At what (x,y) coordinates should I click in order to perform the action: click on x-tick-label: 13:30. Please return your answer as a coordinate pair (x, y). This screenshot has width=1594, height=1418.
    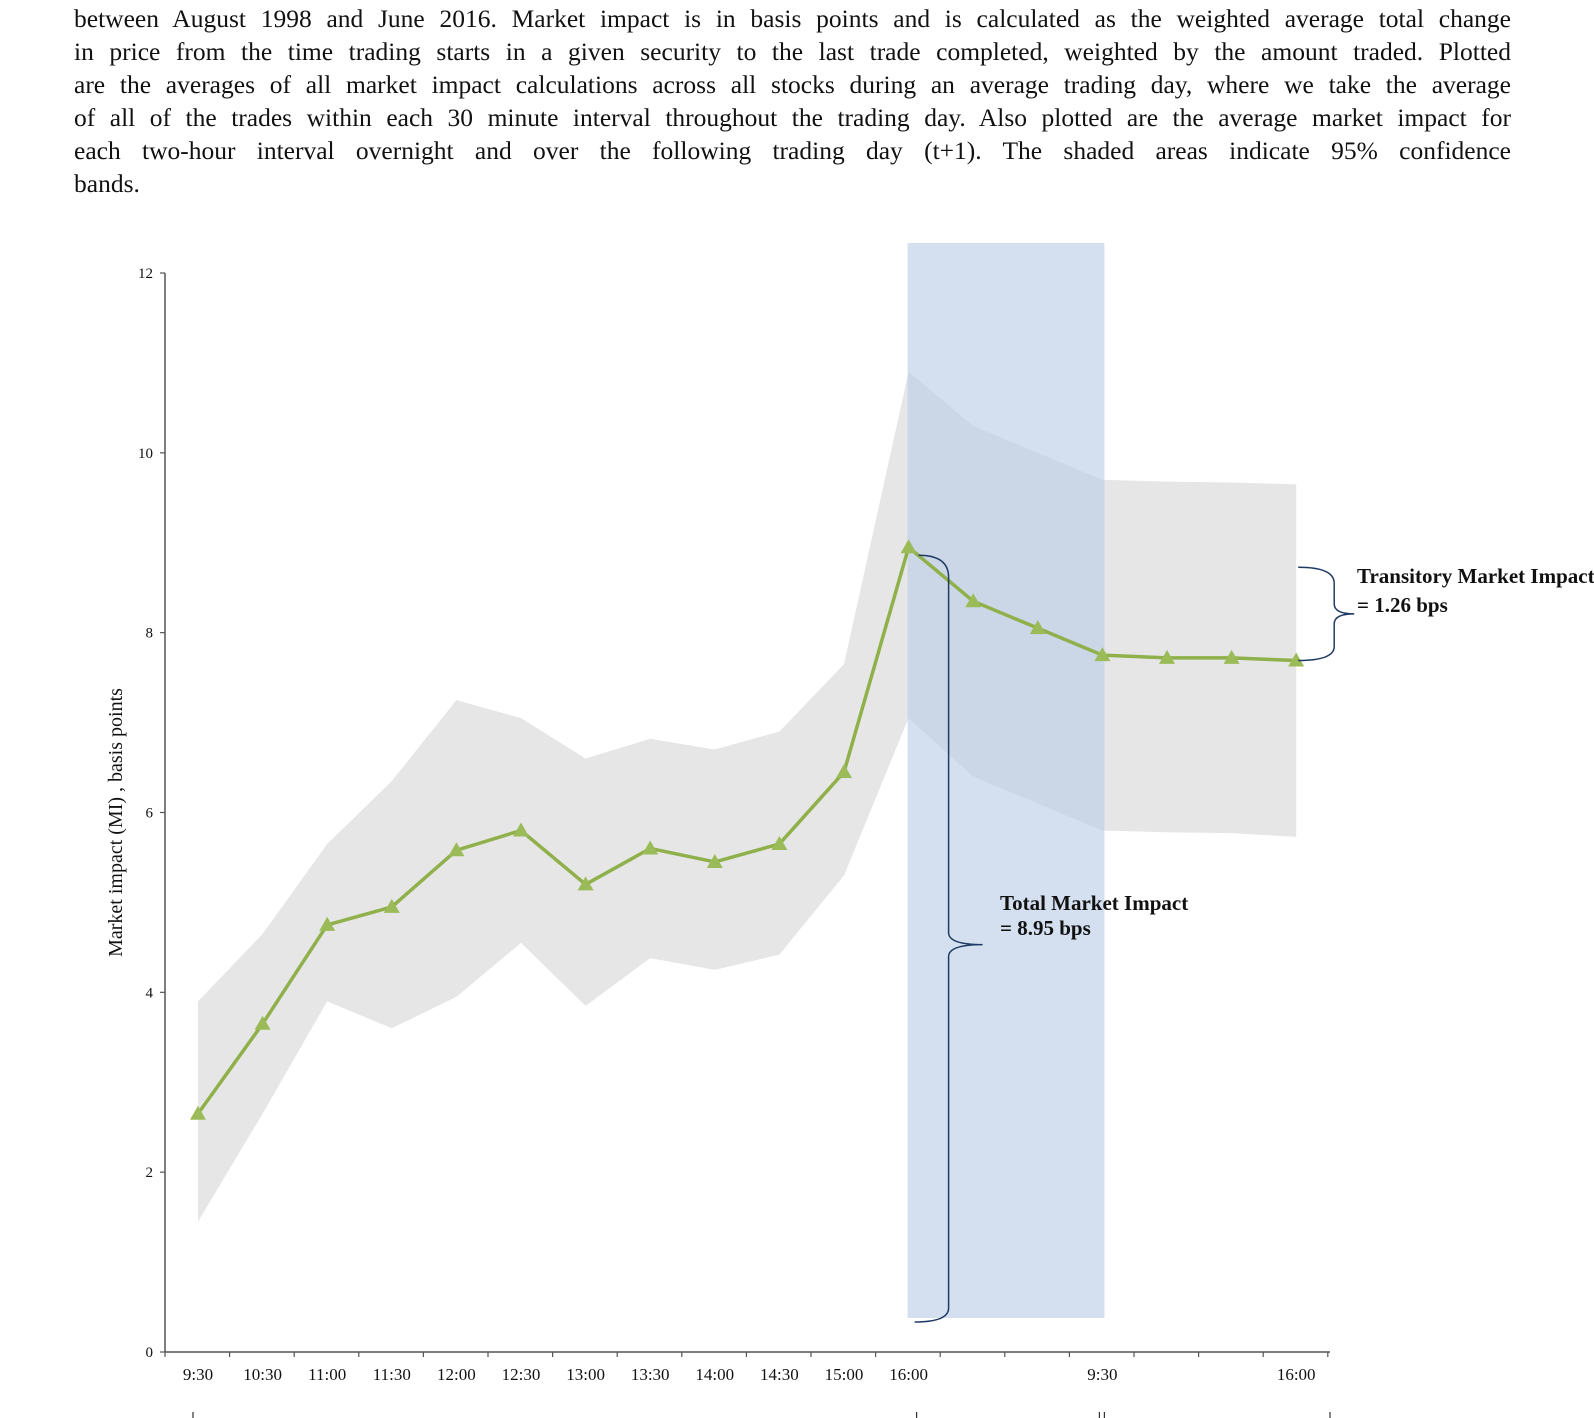
    Looking at the image, I should click on (650, 1374).